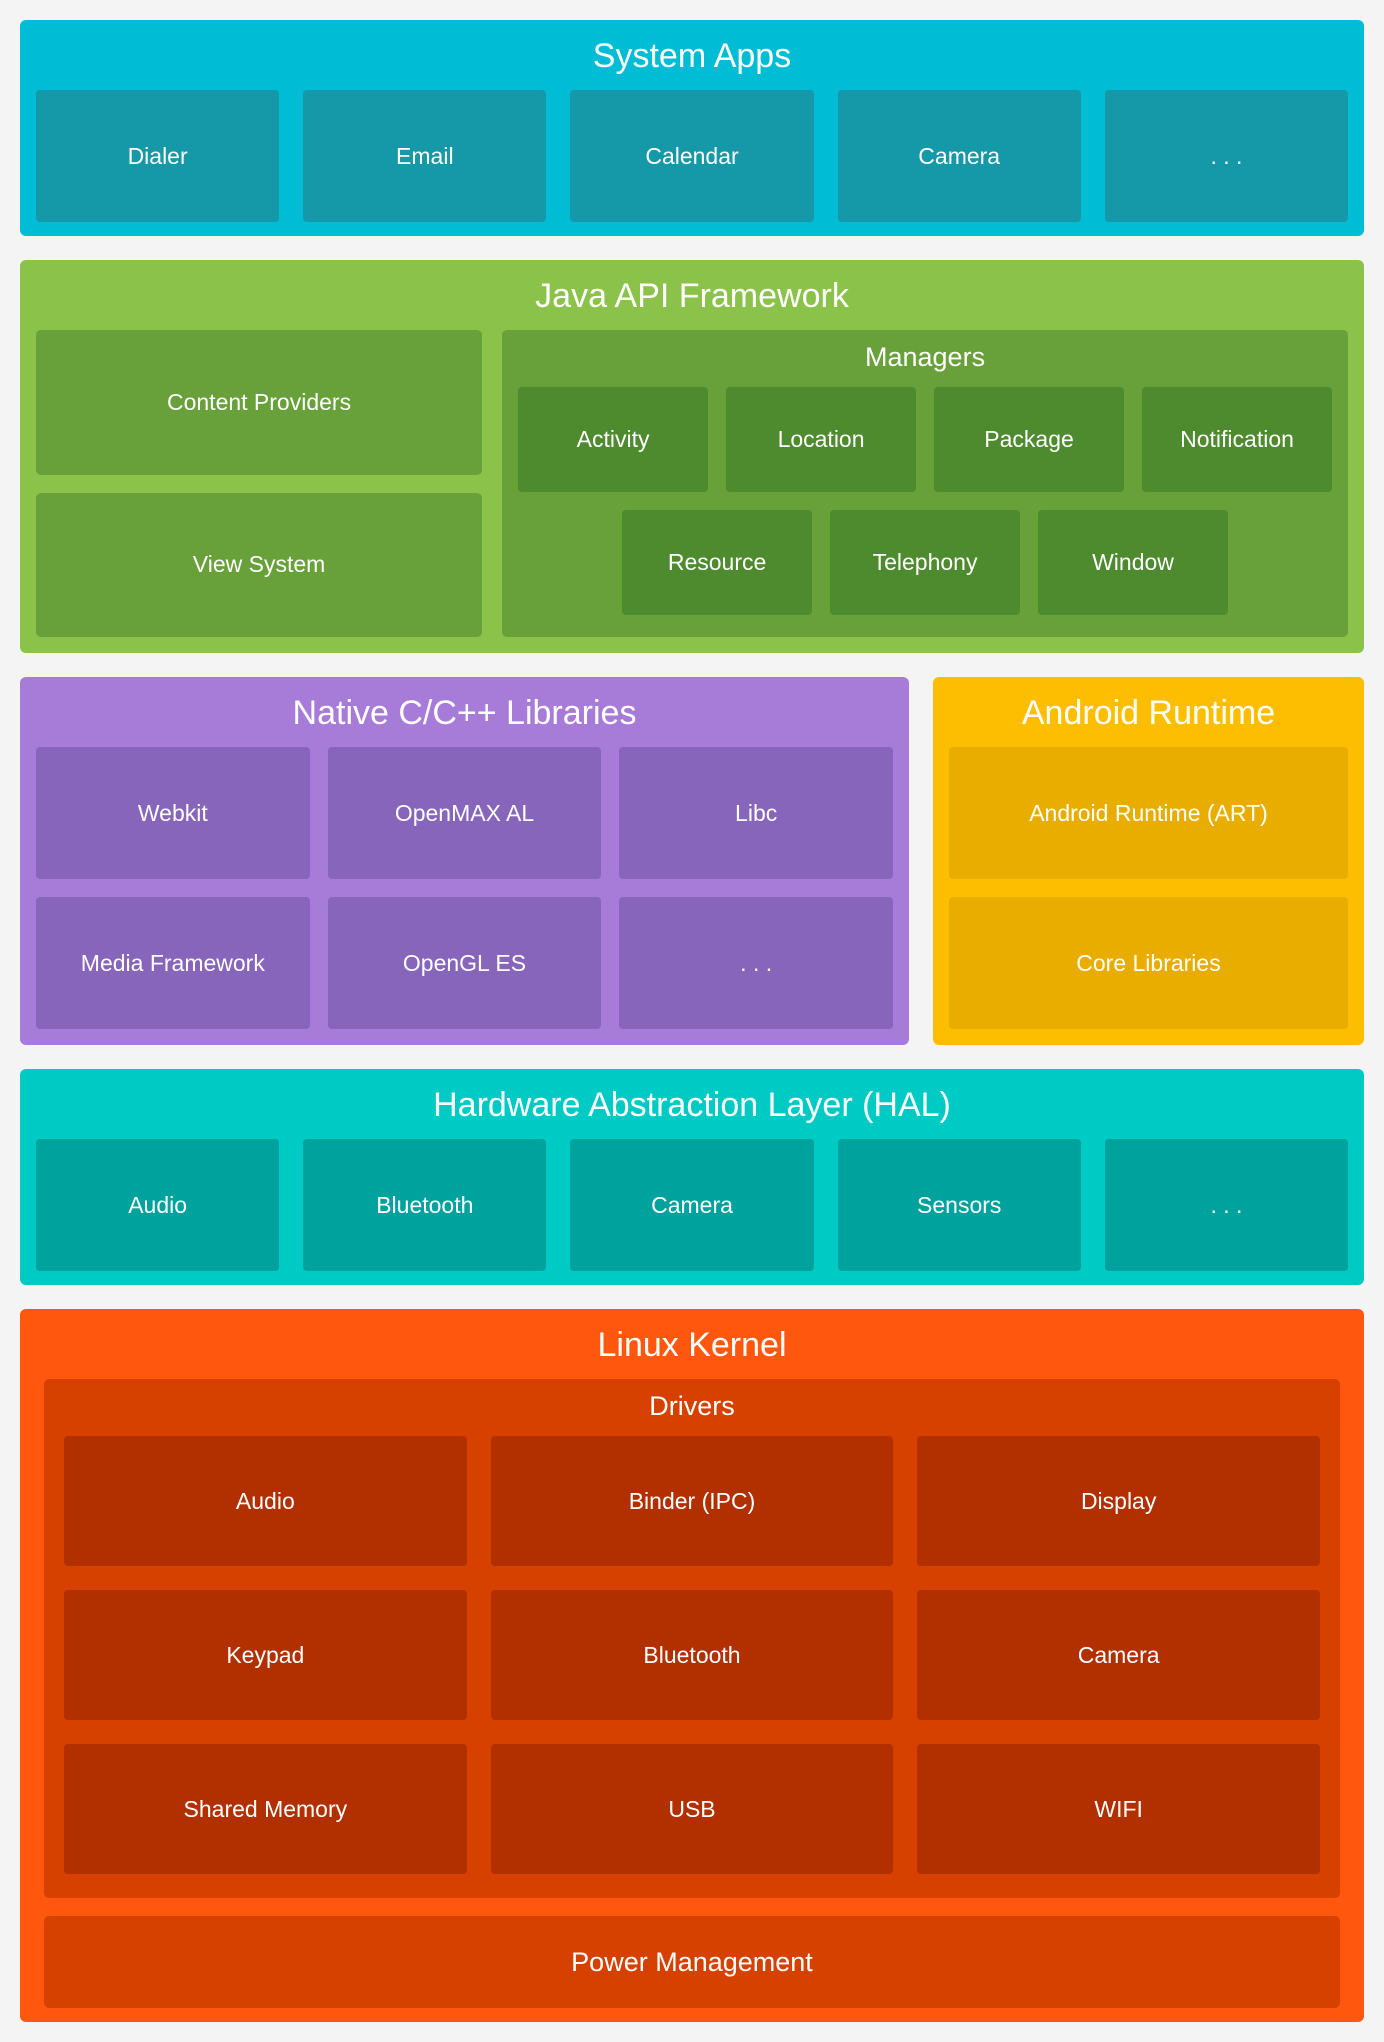  I want to click on managers-row-1: Activity Location Package Notification, so click(925, 439).